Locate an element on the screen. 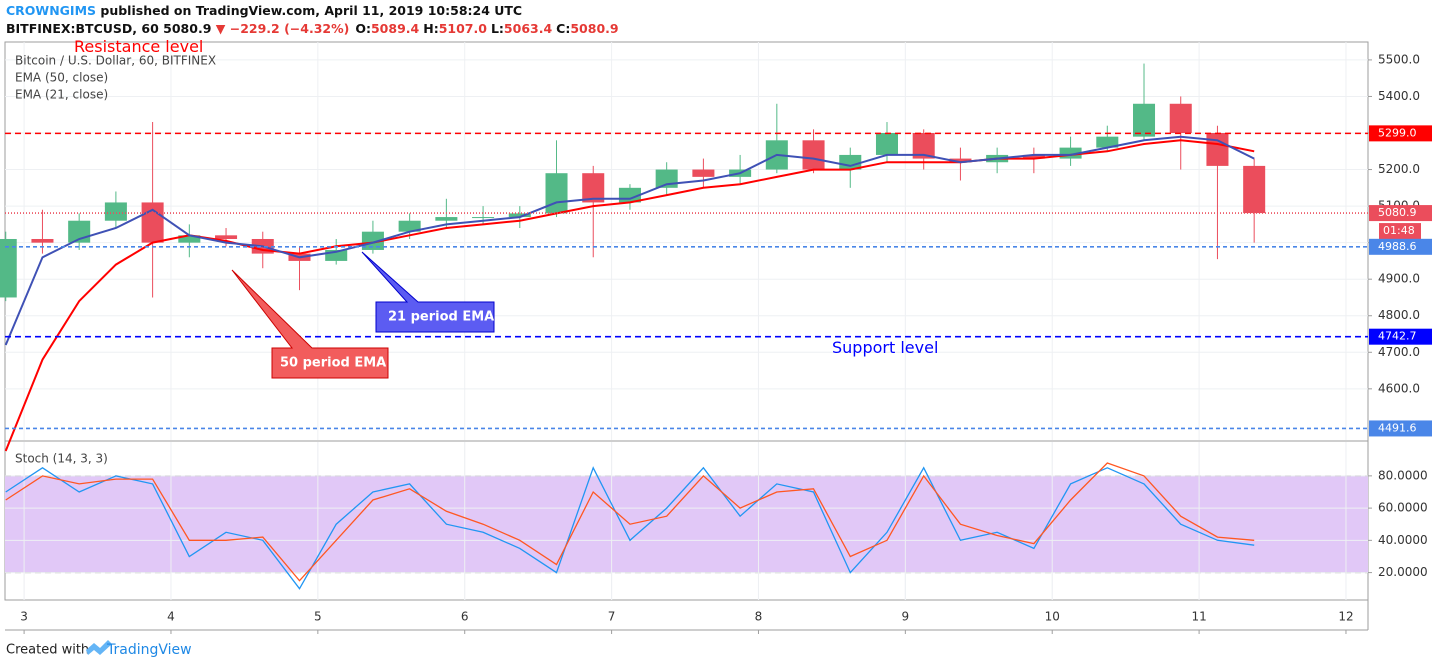 The image size is (1433, 667). x-tick-label: 7 is located at coordinates (612, 617).